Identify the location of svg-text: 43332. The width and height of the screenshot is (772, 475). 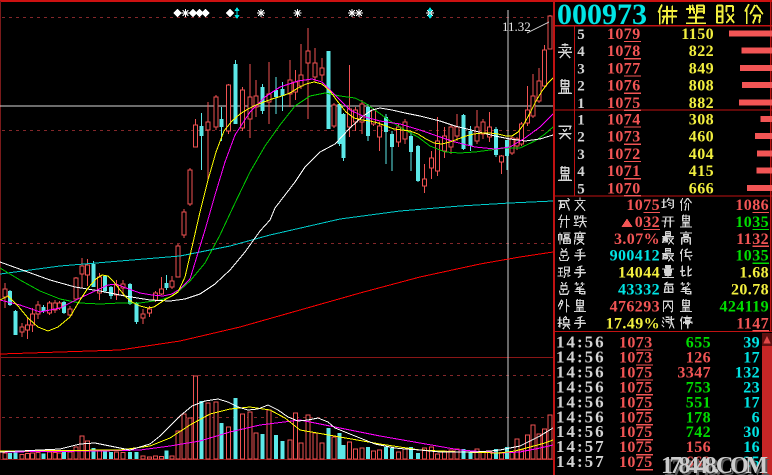
(639, 290).